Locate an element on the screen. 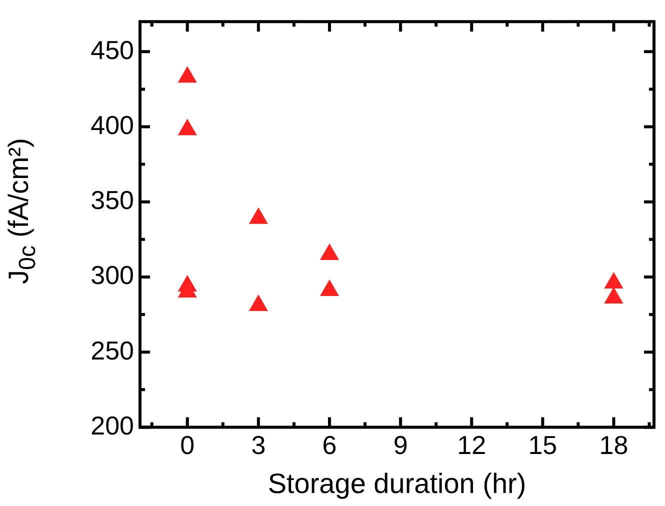  y-tick-label: 250 is located at coordinates (112, 350).